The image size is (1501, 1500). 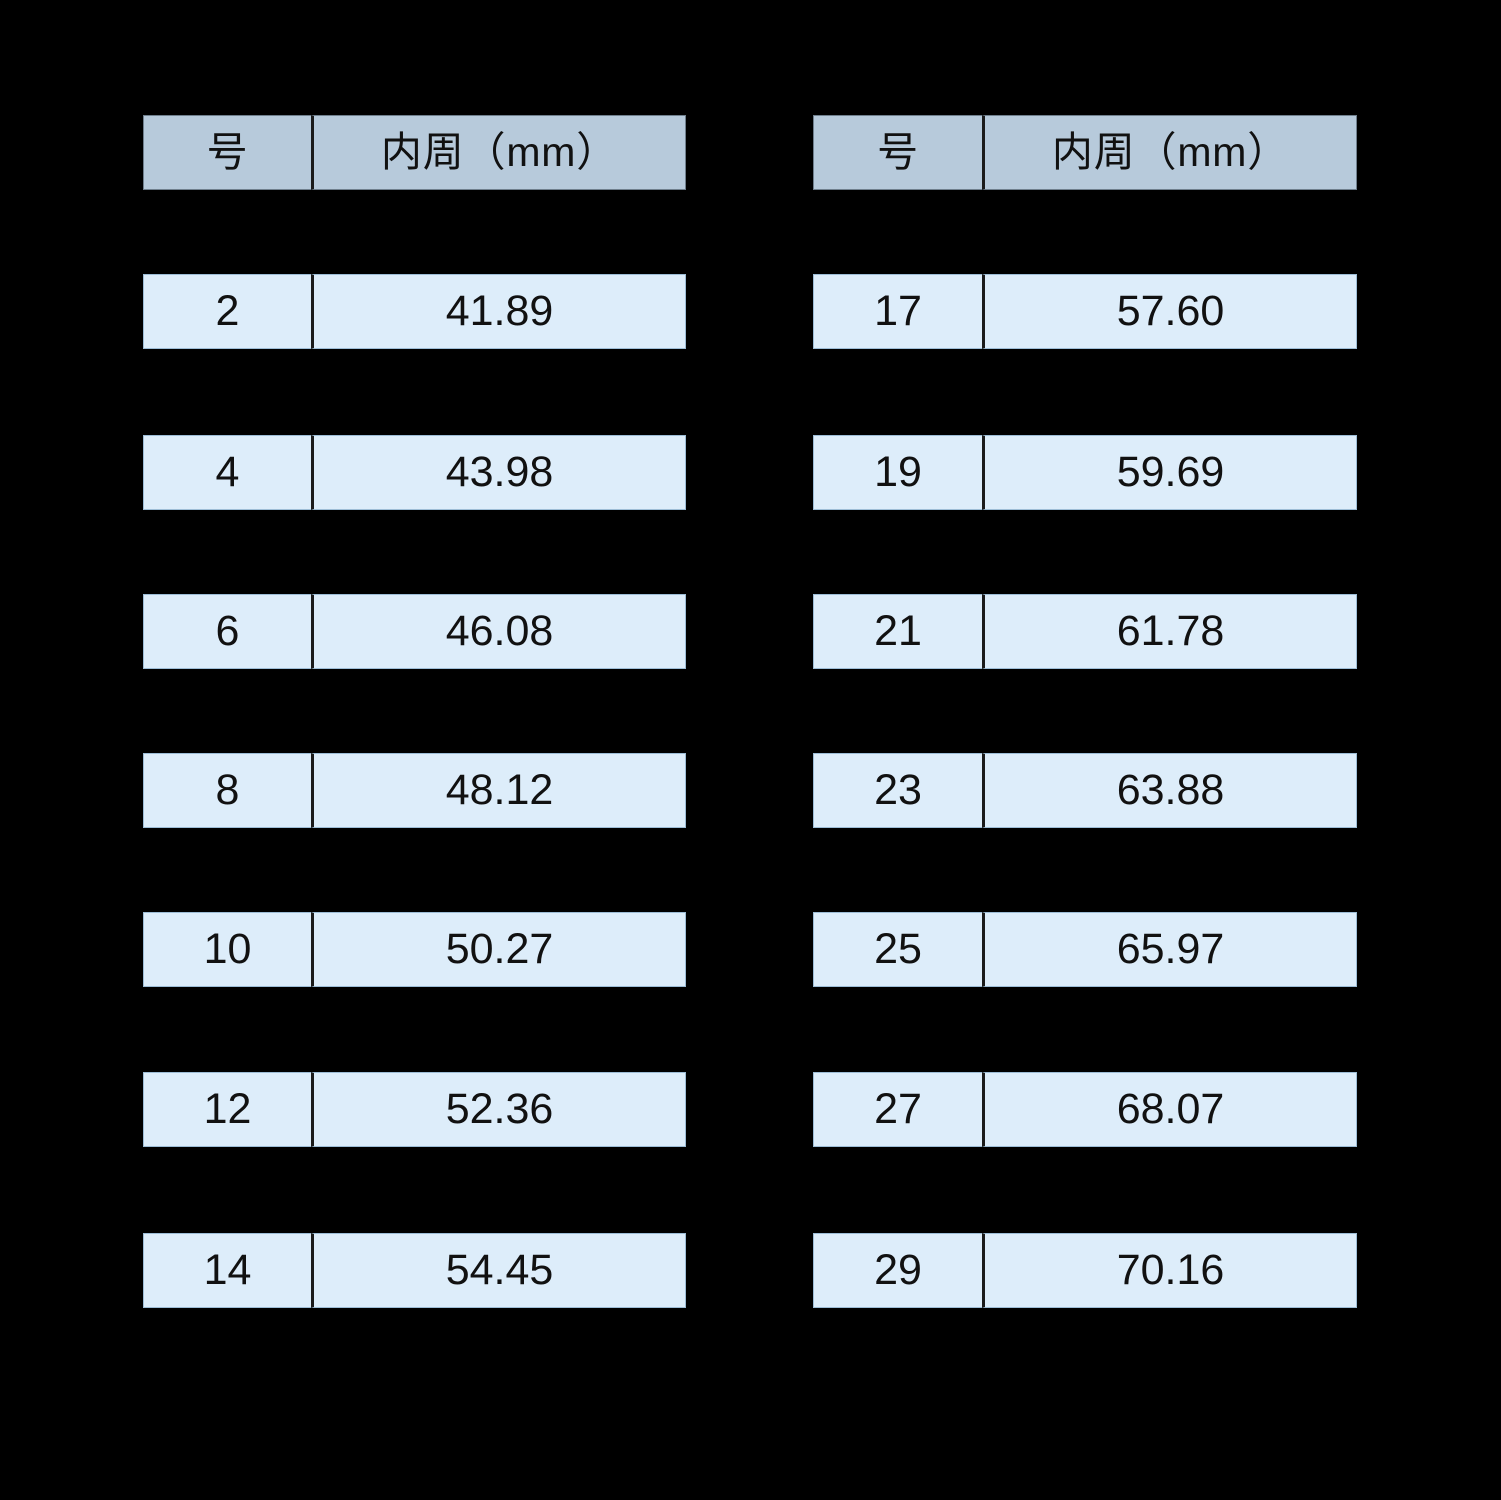 What do you see at coordinates (1169, 472) in the screenshot?
I see `cell-circumference: 59.69` at bounding box center [1169, 472].